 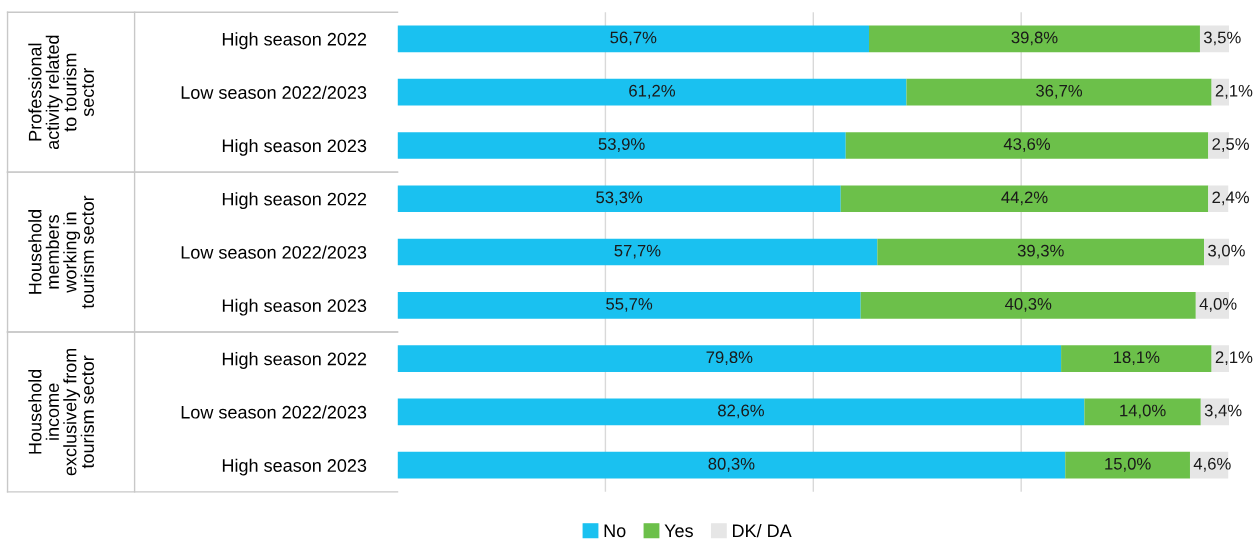 I want to click on legend-label: Yes, so click(x=678, y=531).